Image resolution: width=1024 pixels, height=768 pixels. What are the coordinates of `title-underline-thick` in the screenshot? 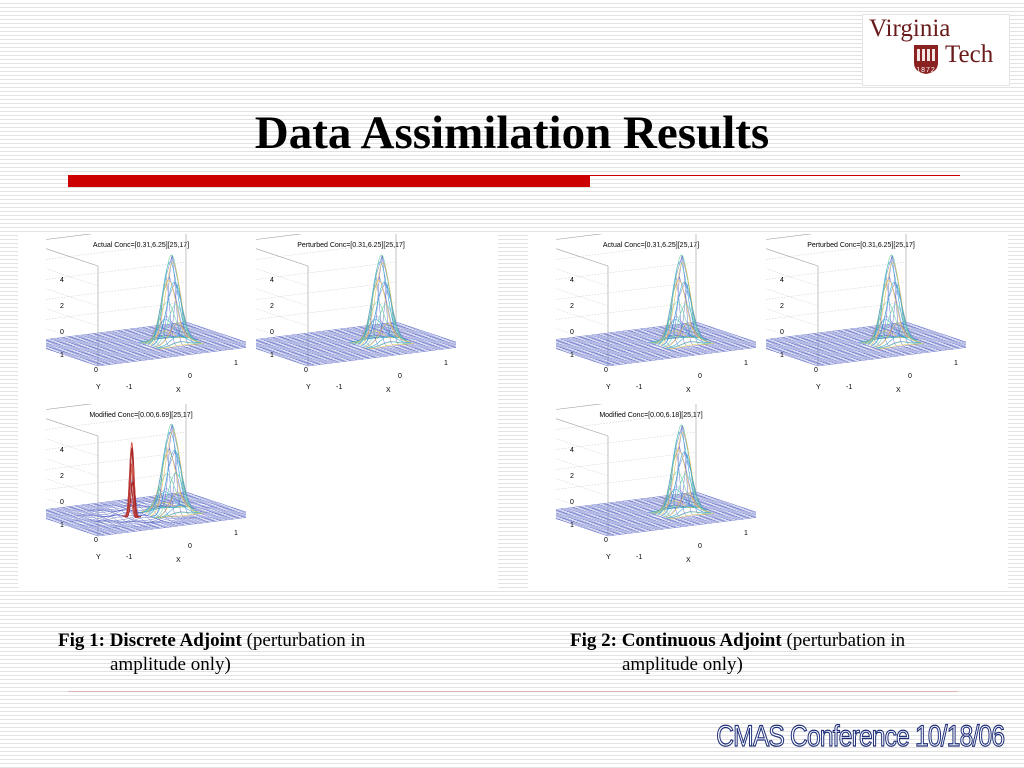 It's located at (329, 181).